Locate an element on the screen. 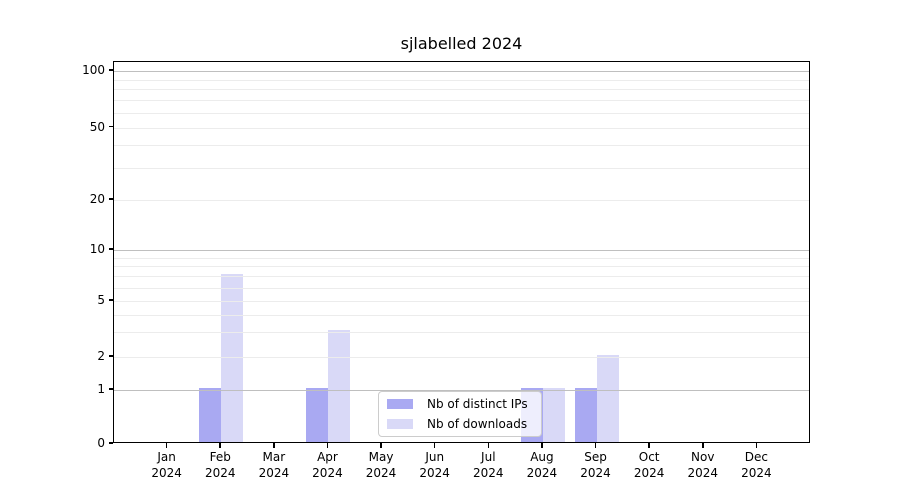  legend-swatch-distinct-ips is located at coordinates (400, 404).